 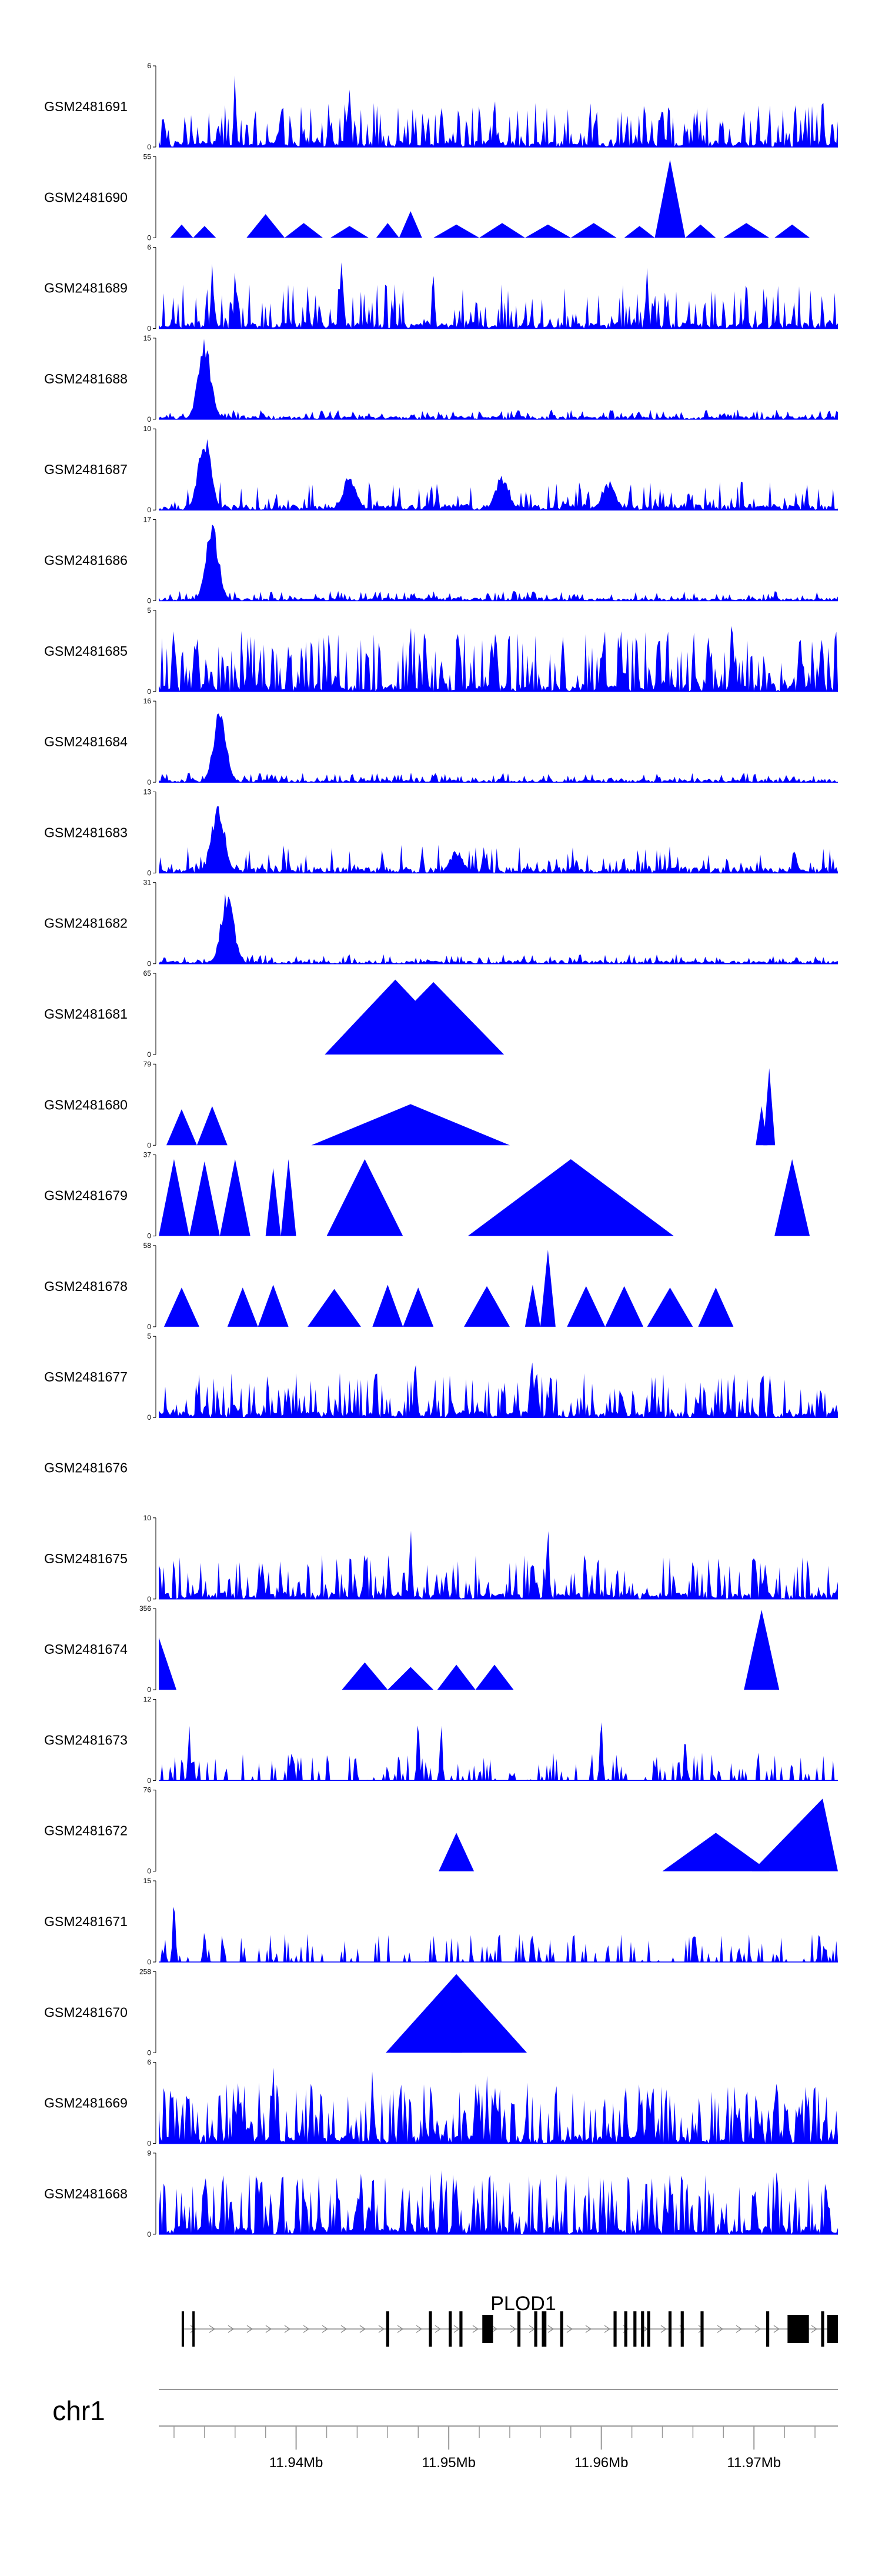 What do you see at coordinates (86, 1195) in the screenshot?
I see `track-label: GSM2481679` at bounding box center [86, 1195].